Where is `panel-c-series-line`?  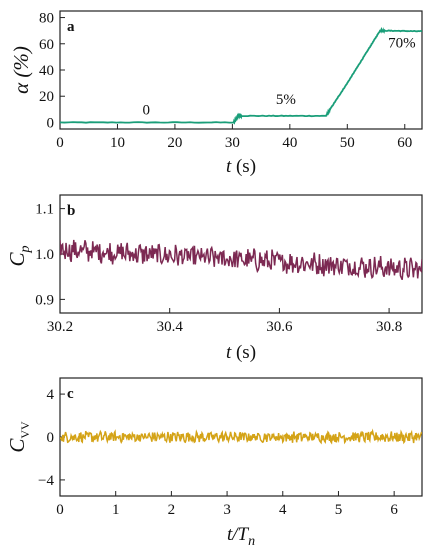
panel-c-series-line is located at coordinates (241, 436).